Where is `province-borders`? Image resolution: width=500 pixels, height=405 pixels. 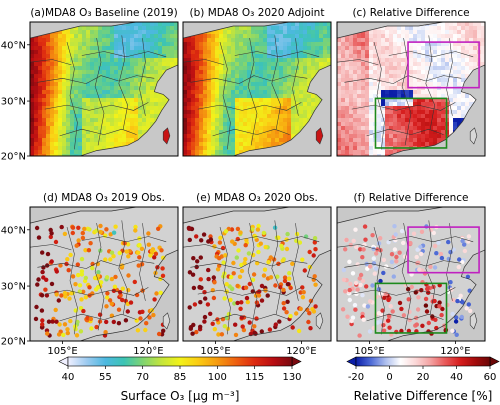 province-borders is located at coordinates (98, 92).